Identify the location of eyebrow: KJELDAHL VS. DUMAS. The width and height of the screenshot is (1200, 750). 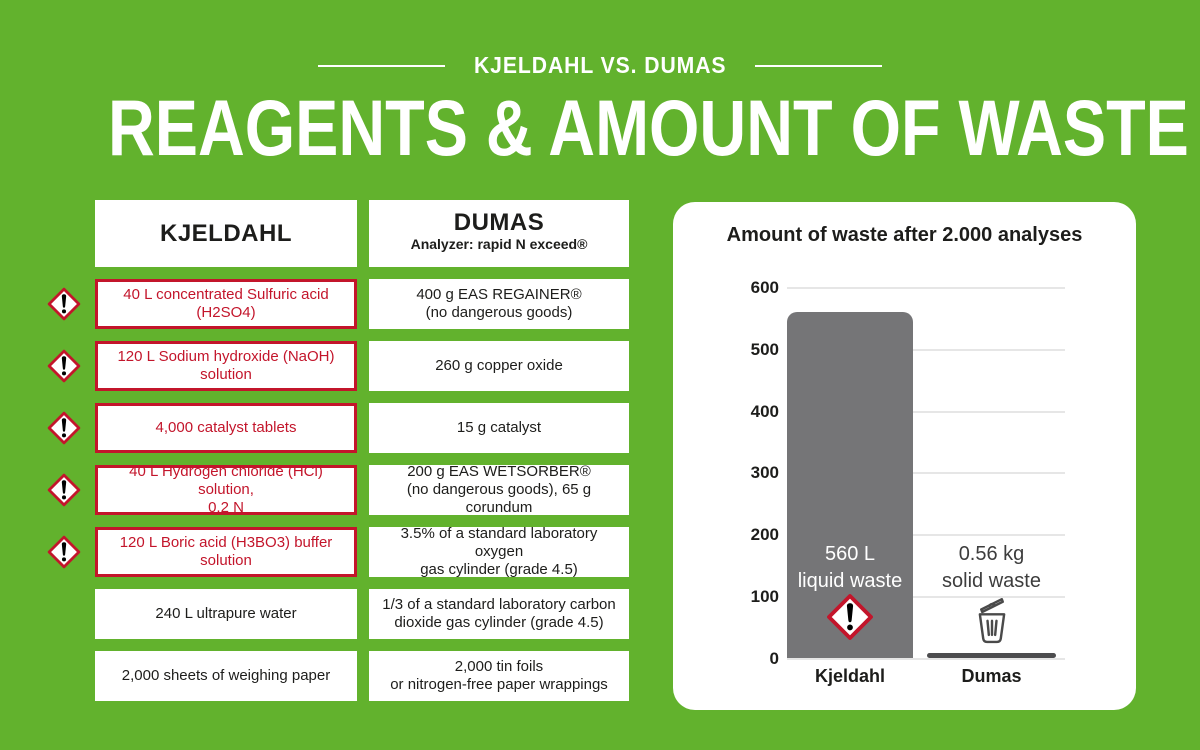
(600, 65).